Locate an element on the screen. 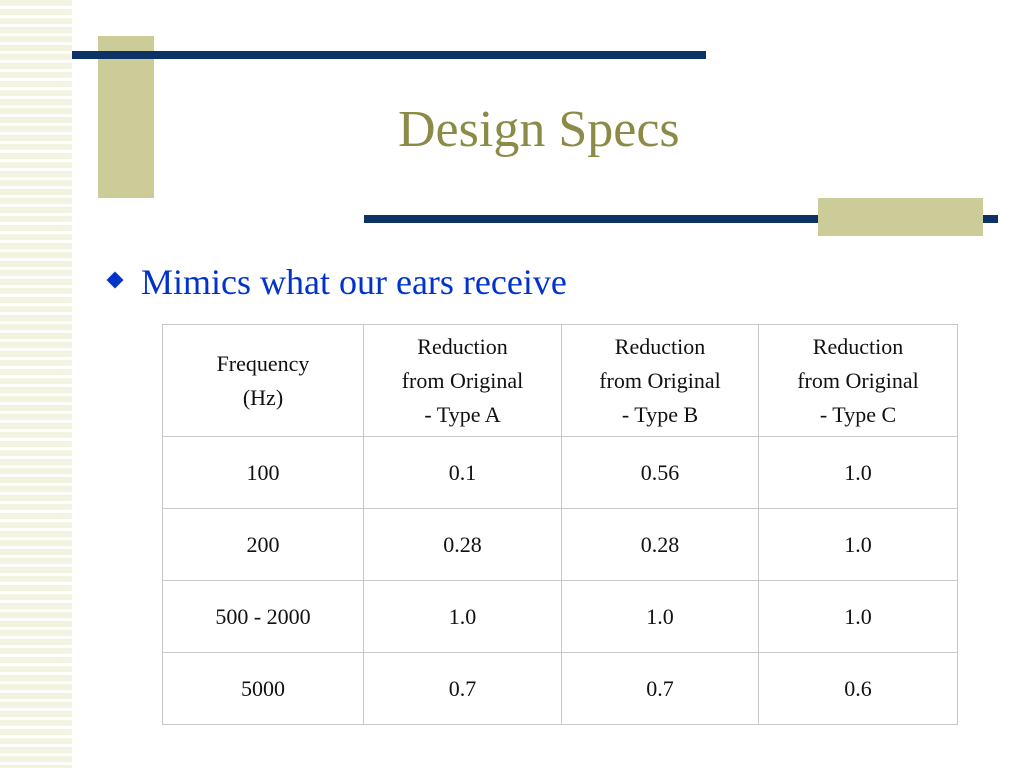  table-row: 5000 0.7 0.7 0.6 is located at coordinates (560, 688).